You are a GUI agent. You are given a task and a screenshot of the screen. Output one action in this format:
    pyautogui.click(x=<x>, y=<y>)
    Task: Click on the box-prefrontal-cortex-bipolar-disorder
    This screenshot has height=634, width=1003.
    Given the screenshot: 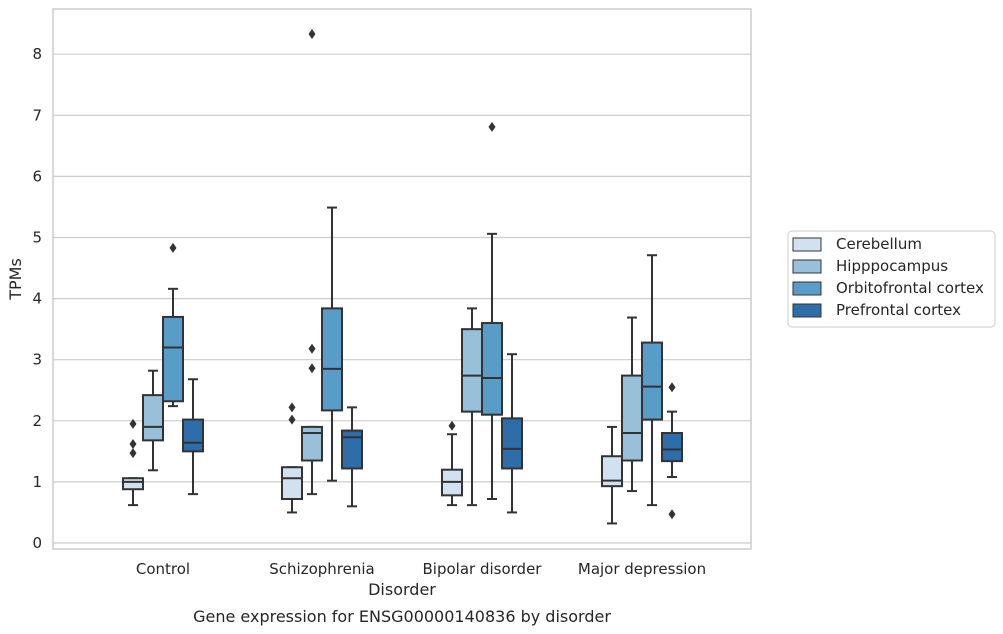 What is the action you would take?
    pyautogui.click(x=512, y=433)
    